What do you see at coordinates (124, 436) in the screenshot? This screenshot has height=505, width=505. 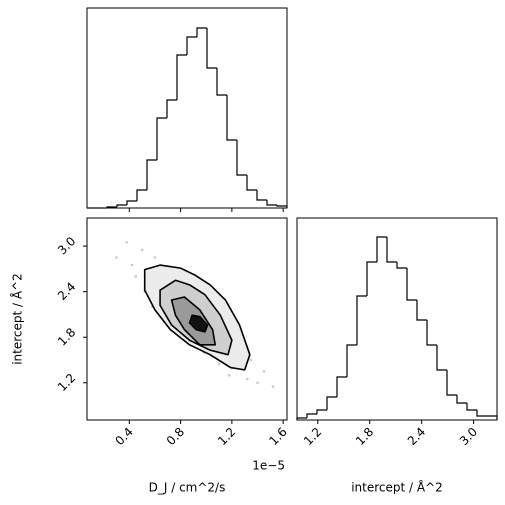 I see `x-tick-label: 0.4` at bounding box center [124, 436].